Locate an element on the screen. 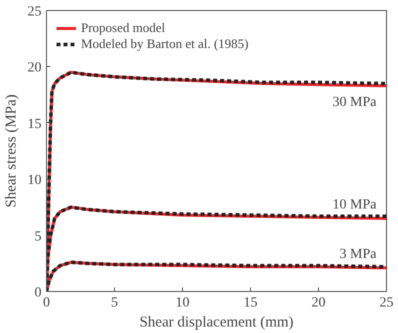  x-tick-label: 15 is located at coordinates (251, 303).